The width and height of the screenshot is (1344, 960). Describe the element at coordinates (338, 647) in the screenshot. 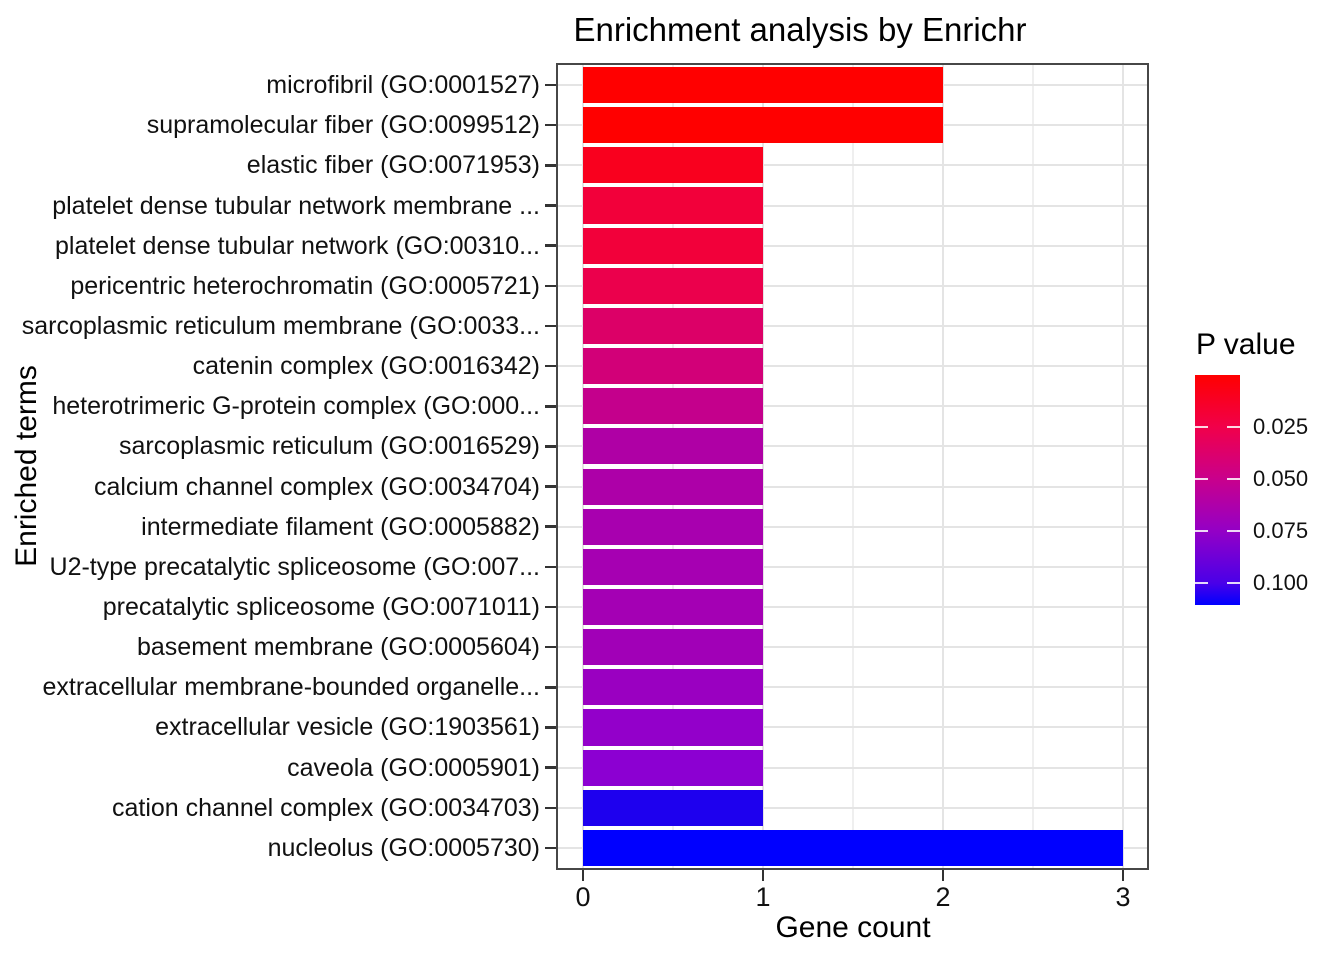

I see `y-tick-label: basement membrane (GO:0005604)` at that location.